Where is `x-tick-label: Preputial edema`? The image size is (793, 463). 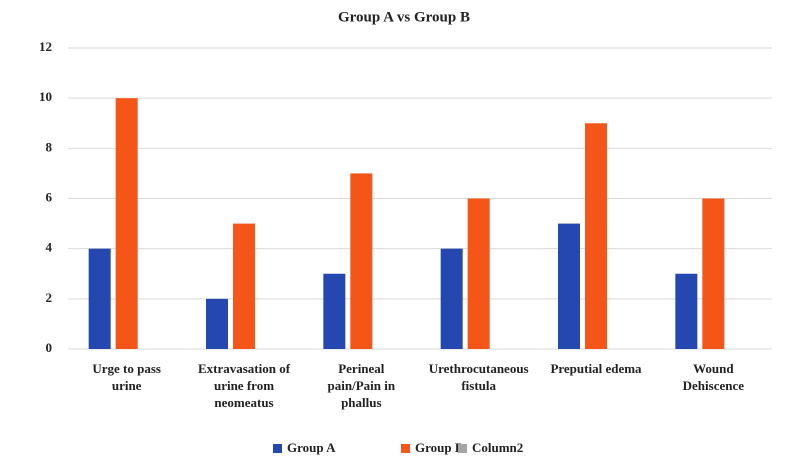 x-tick-label: Preputial edema is located at coordinates (596, 368).